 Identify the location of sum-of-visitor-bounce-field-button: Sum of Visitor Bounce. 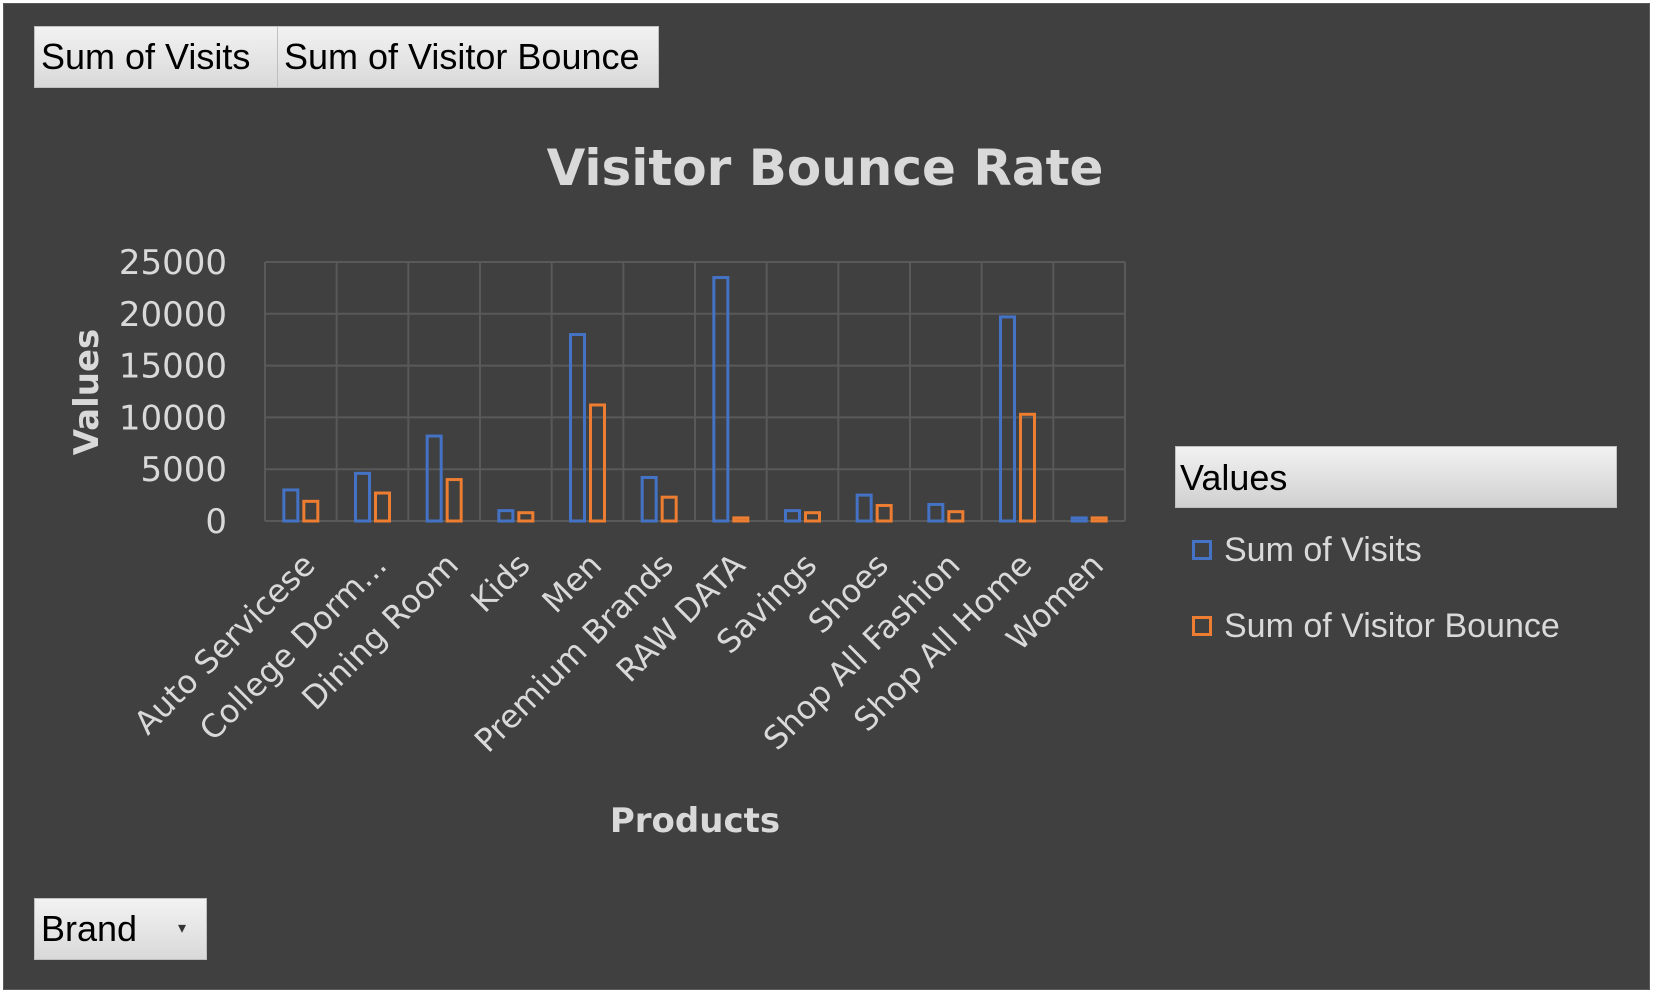
(468, 57).